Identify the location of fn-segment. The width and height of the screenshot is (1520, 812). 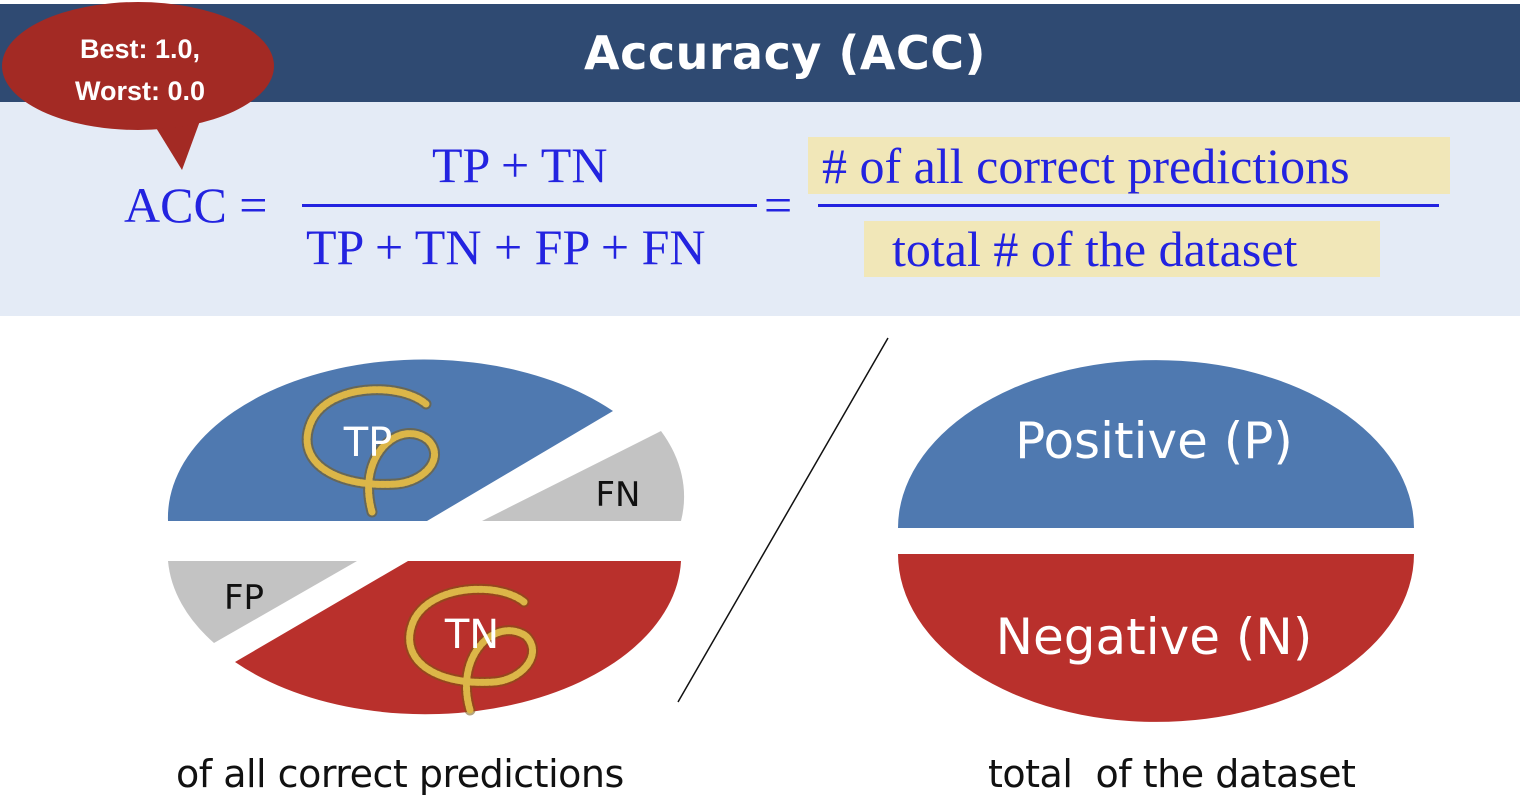
(583, 476).